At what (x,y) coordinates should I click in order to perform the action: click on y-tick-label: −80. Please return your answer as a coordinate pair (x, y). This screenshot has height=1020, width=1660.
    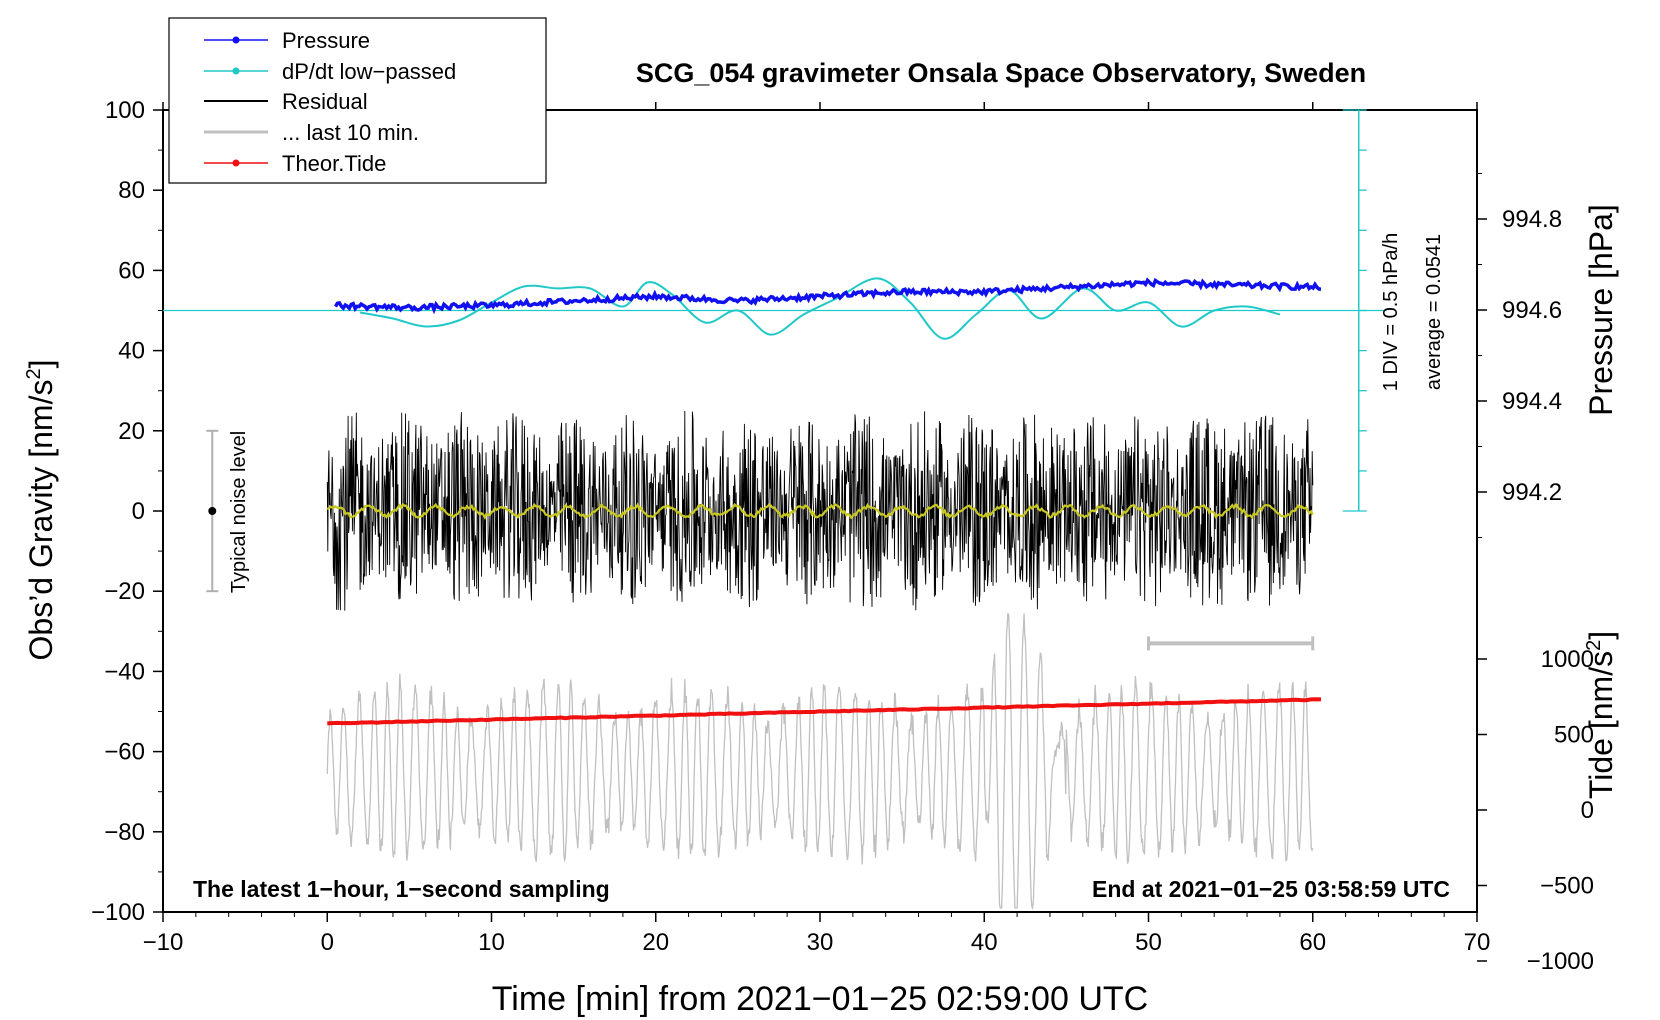
    Looking at the image, I should click on (124, 832).